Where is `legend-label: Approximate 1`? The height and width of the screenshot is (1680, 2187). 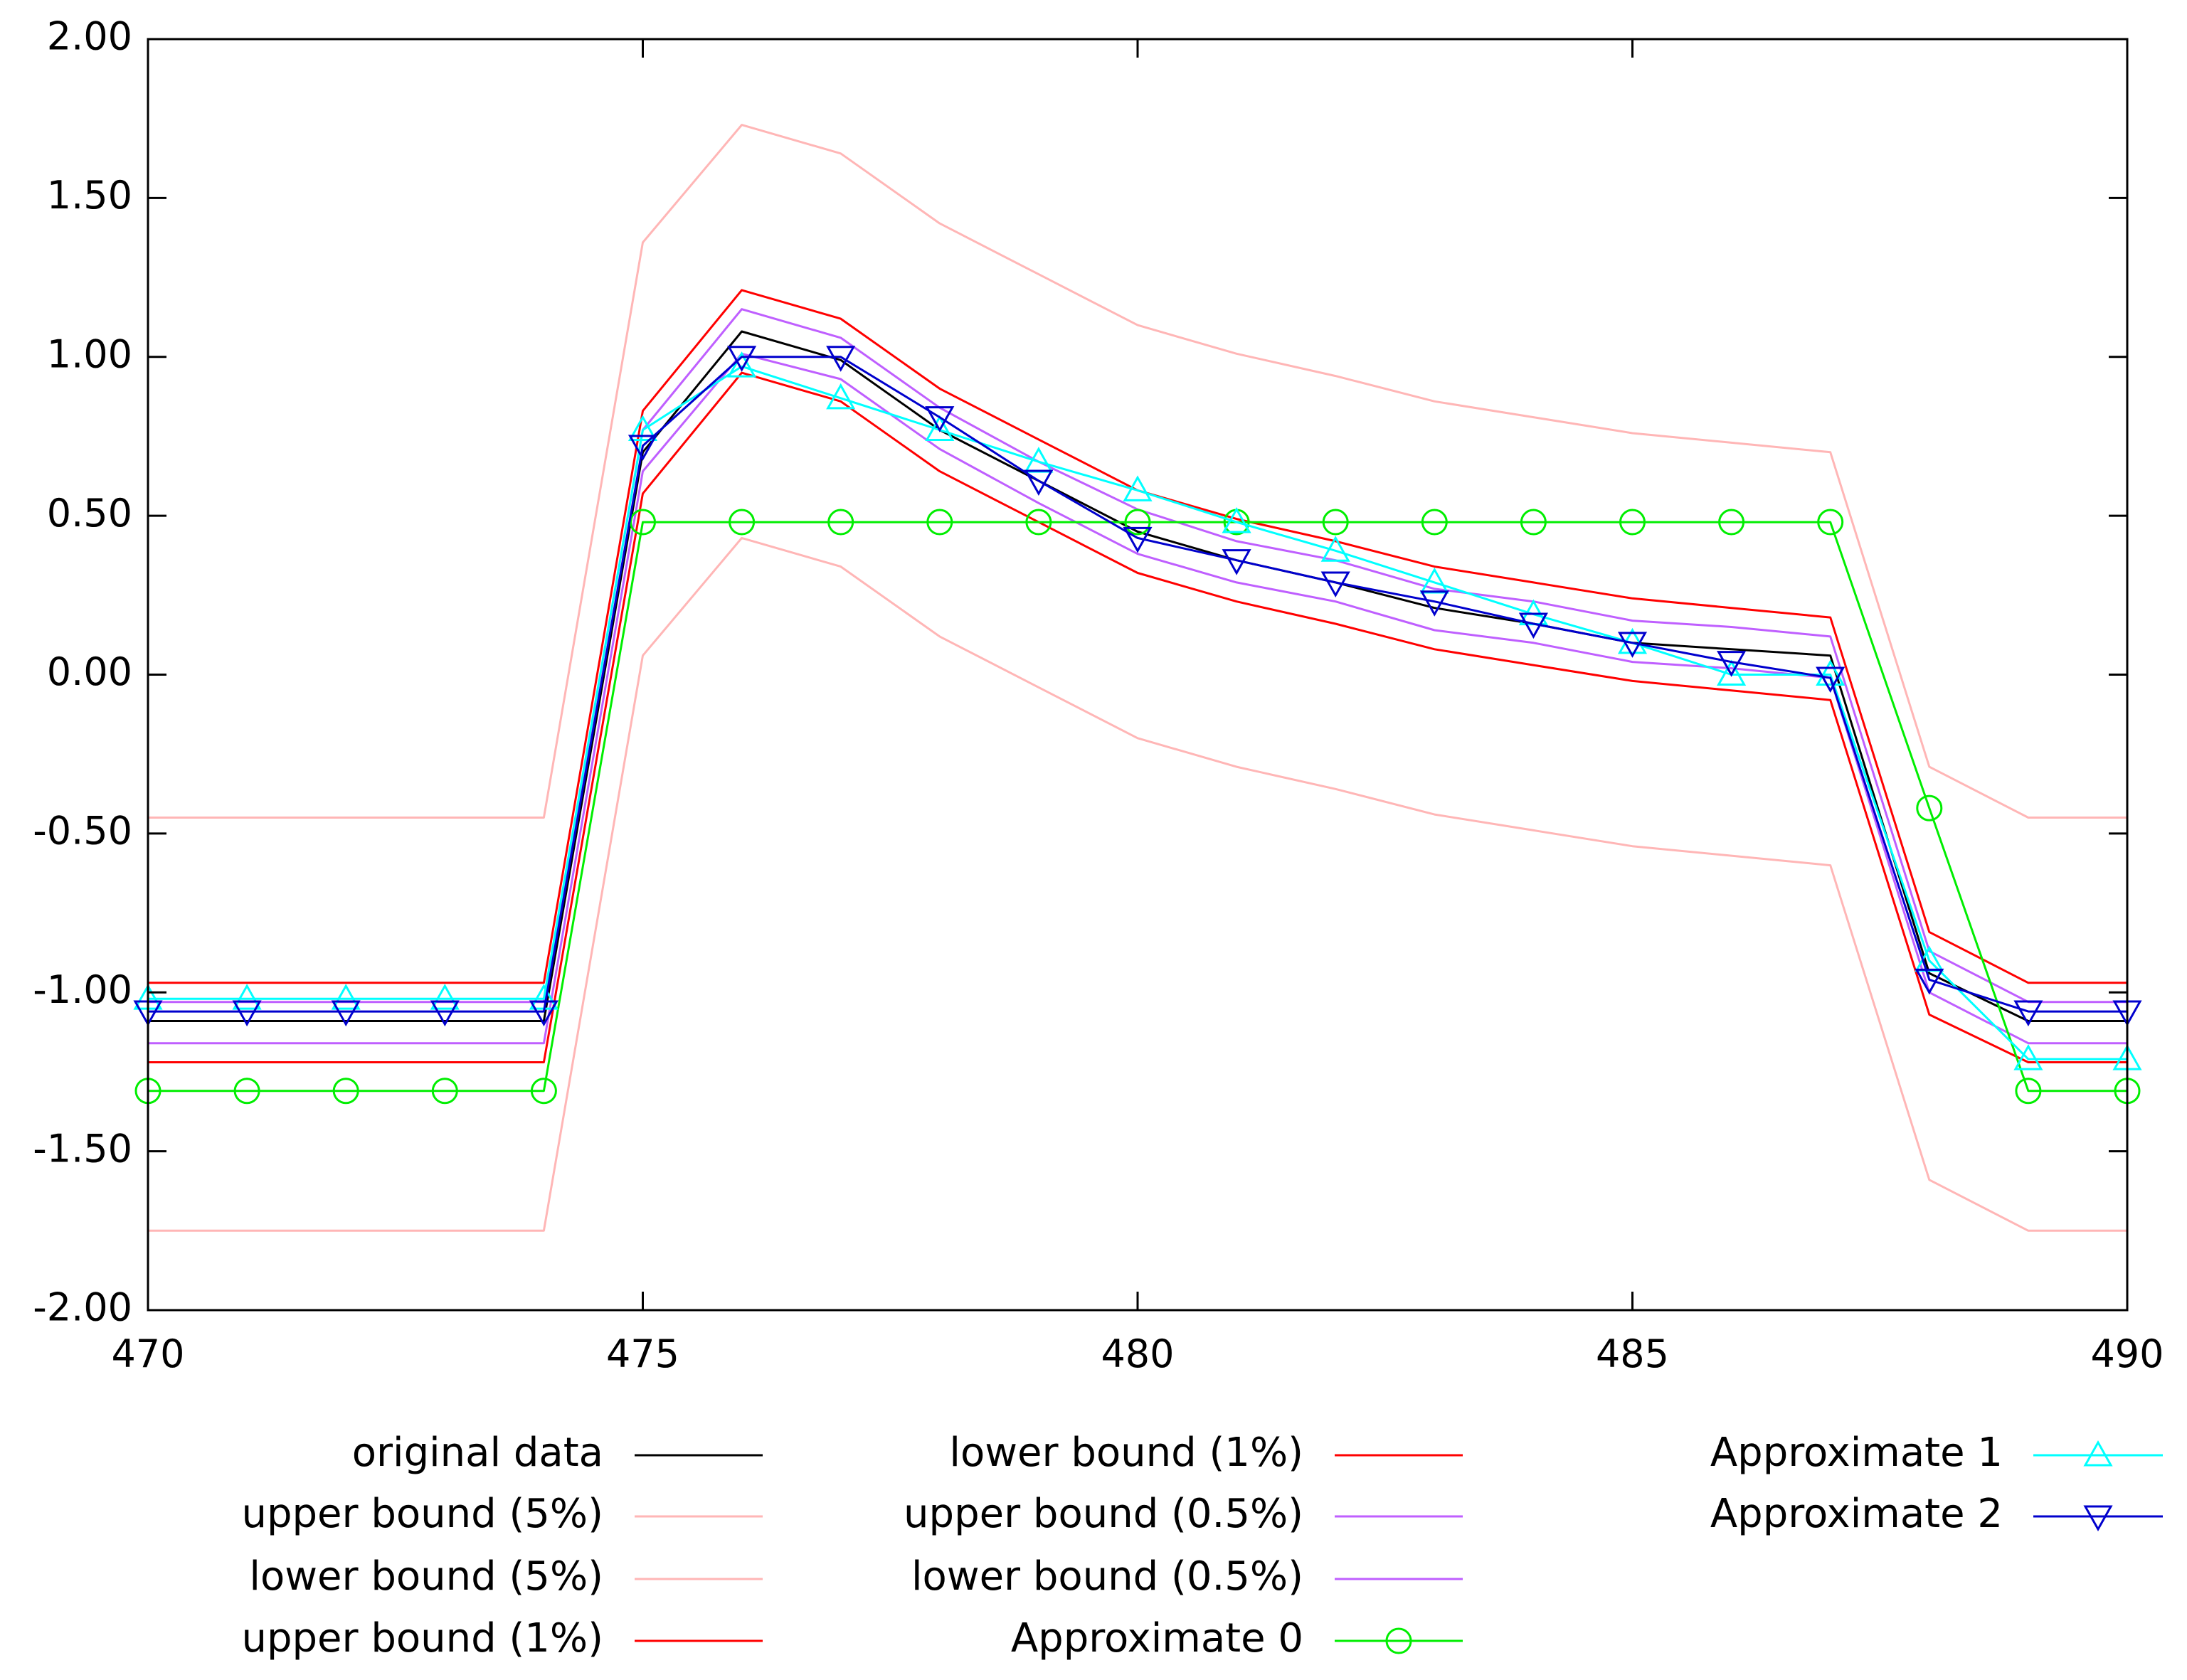 legend-label: Approximate 1 is located at coordinates (1856, 1453).